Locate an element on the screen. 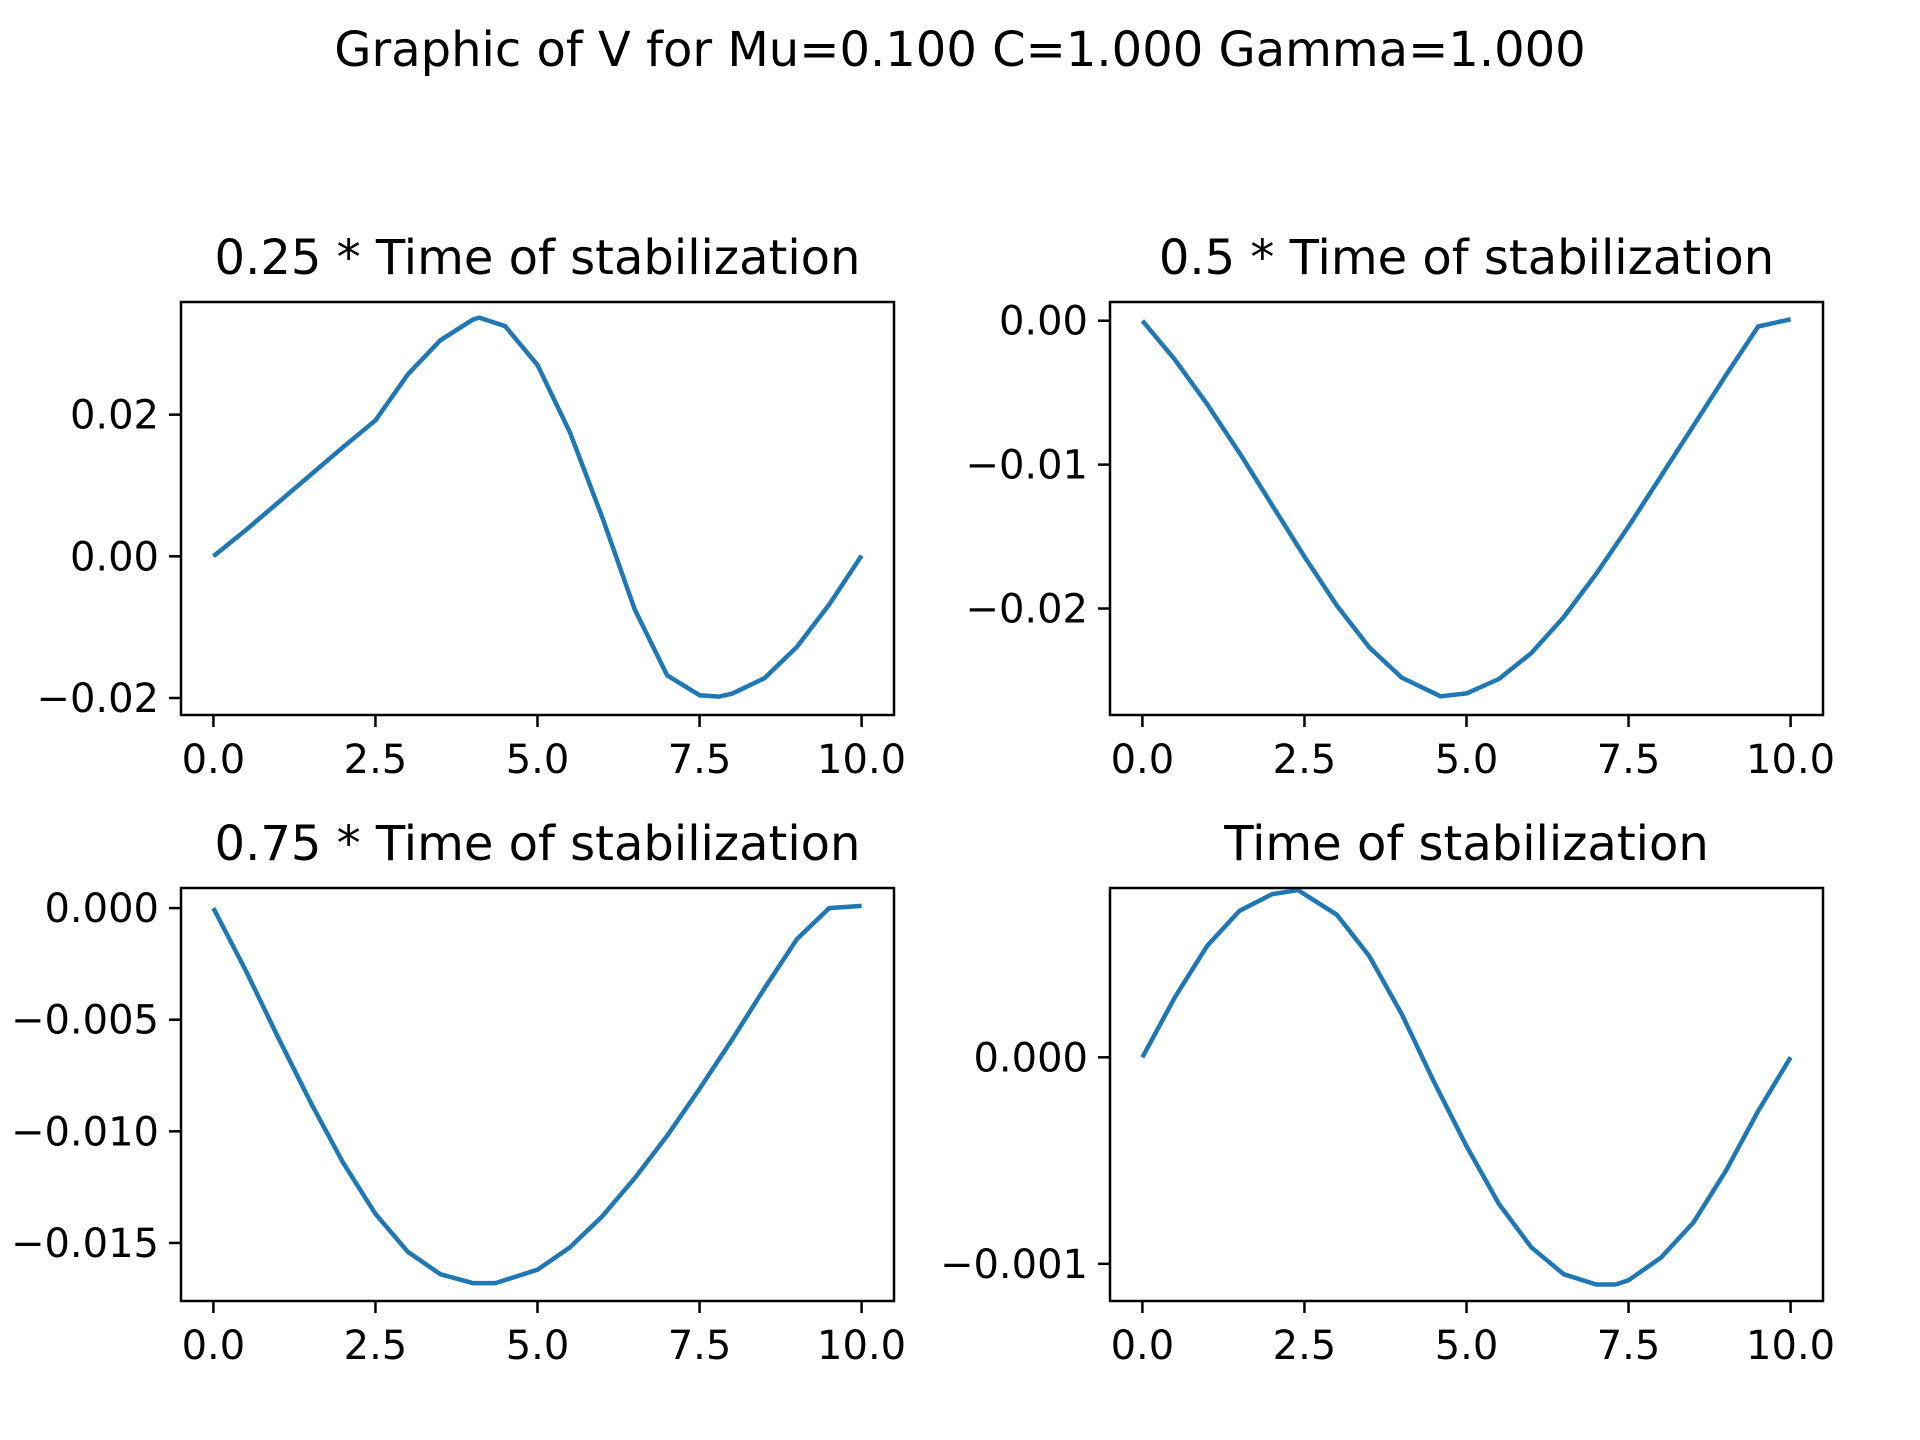  y-tick-label: 0.02 is located at coordinates (114, 416).